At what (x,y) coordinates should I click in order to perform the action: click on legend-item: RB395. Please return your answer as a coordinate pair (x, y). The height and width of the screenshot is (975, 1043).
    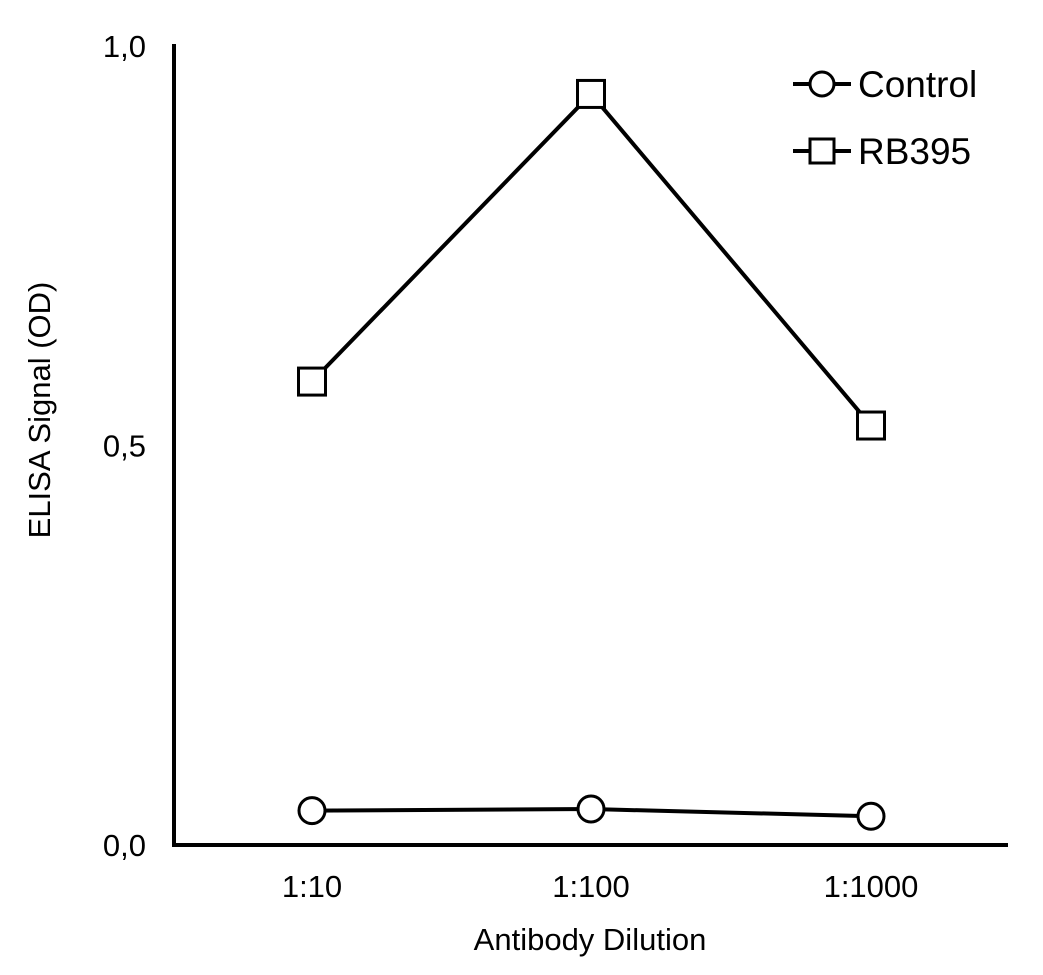
    Looking at the image, I should click on (882, 151).